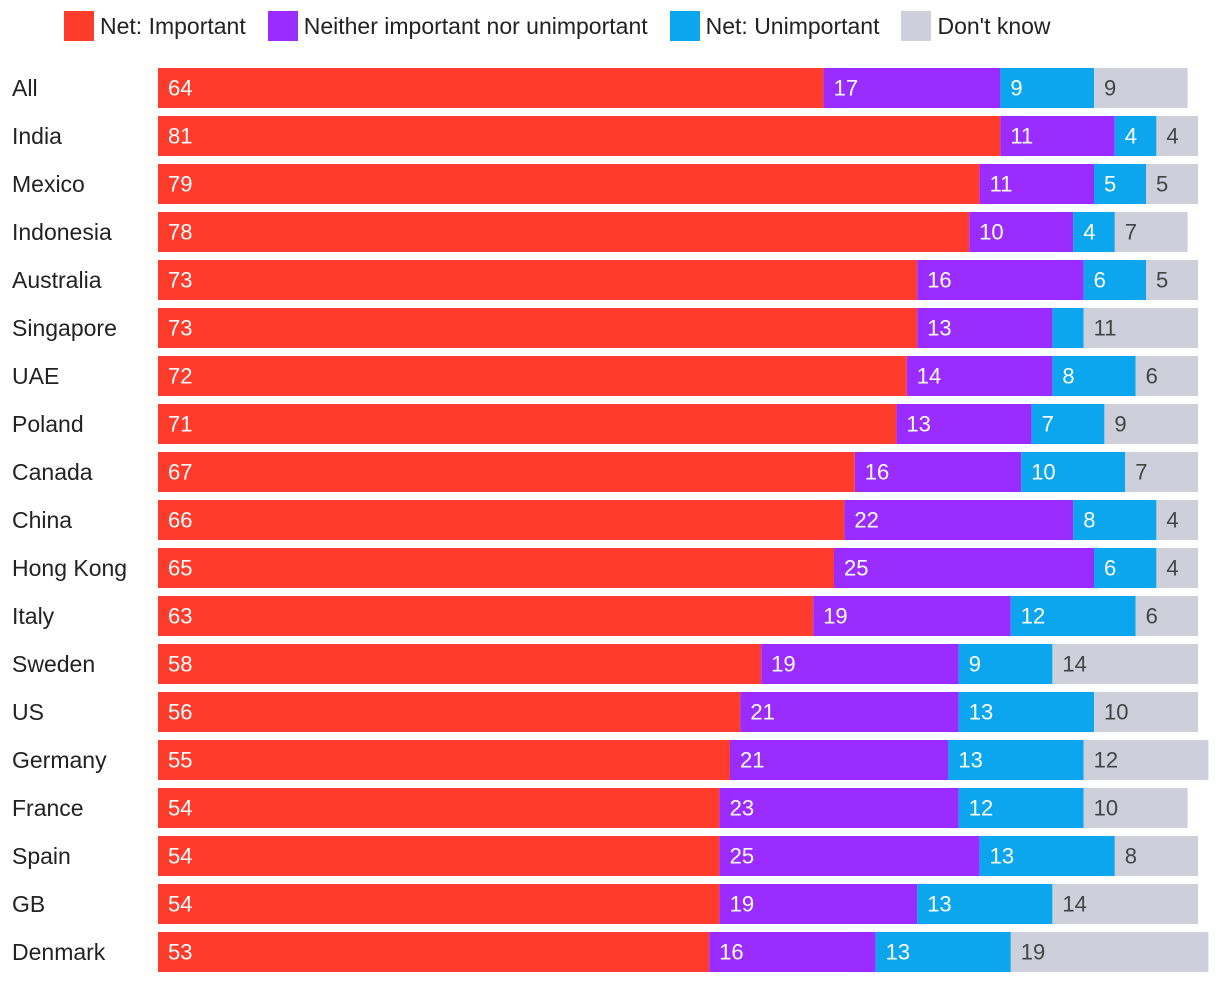 This screenshot has width=1220, height=984. Describe the element at coordinates (1001, 184) in the screenshot. I see `value-label-2-1: 11` at that location.